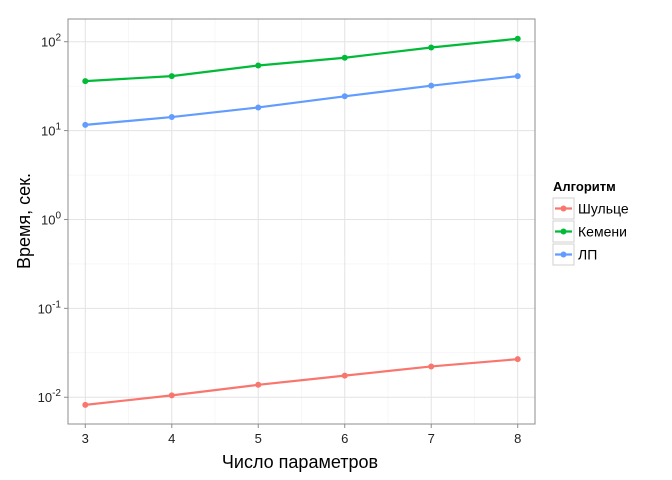  What do you see at coordinates (51, 130) in the screenshot?
I see `y-tick-label: 10¹` at bounding box center [51, 130].